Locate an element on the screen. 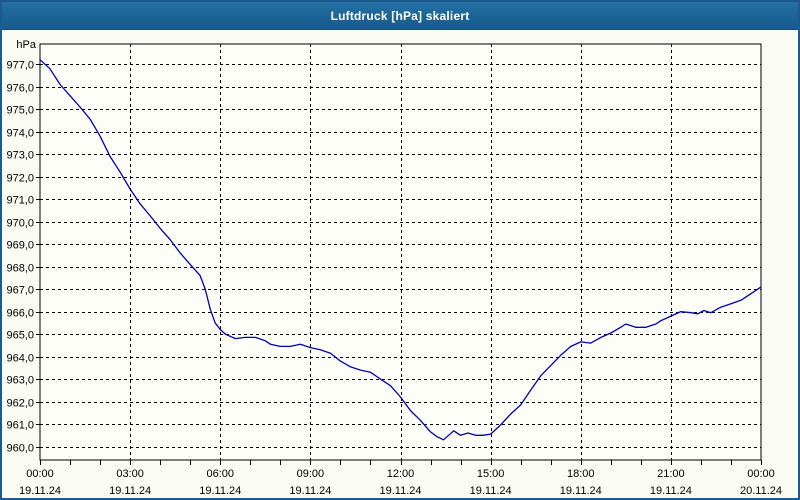  x-tick-time-label: 06:00 is located at coordinates (220, 474).